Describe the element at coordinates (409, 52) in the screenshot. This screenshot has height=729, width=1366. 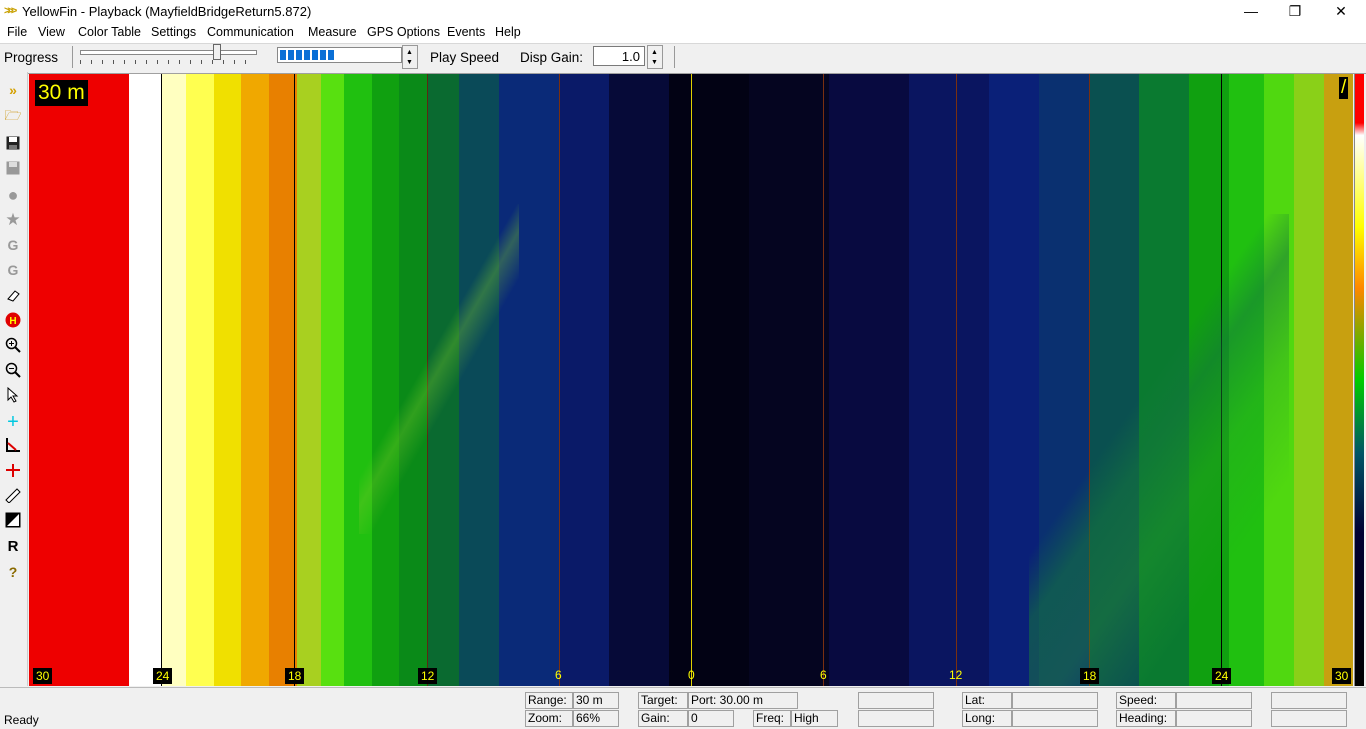
I see `spin-up-icon: ▲` at that location.